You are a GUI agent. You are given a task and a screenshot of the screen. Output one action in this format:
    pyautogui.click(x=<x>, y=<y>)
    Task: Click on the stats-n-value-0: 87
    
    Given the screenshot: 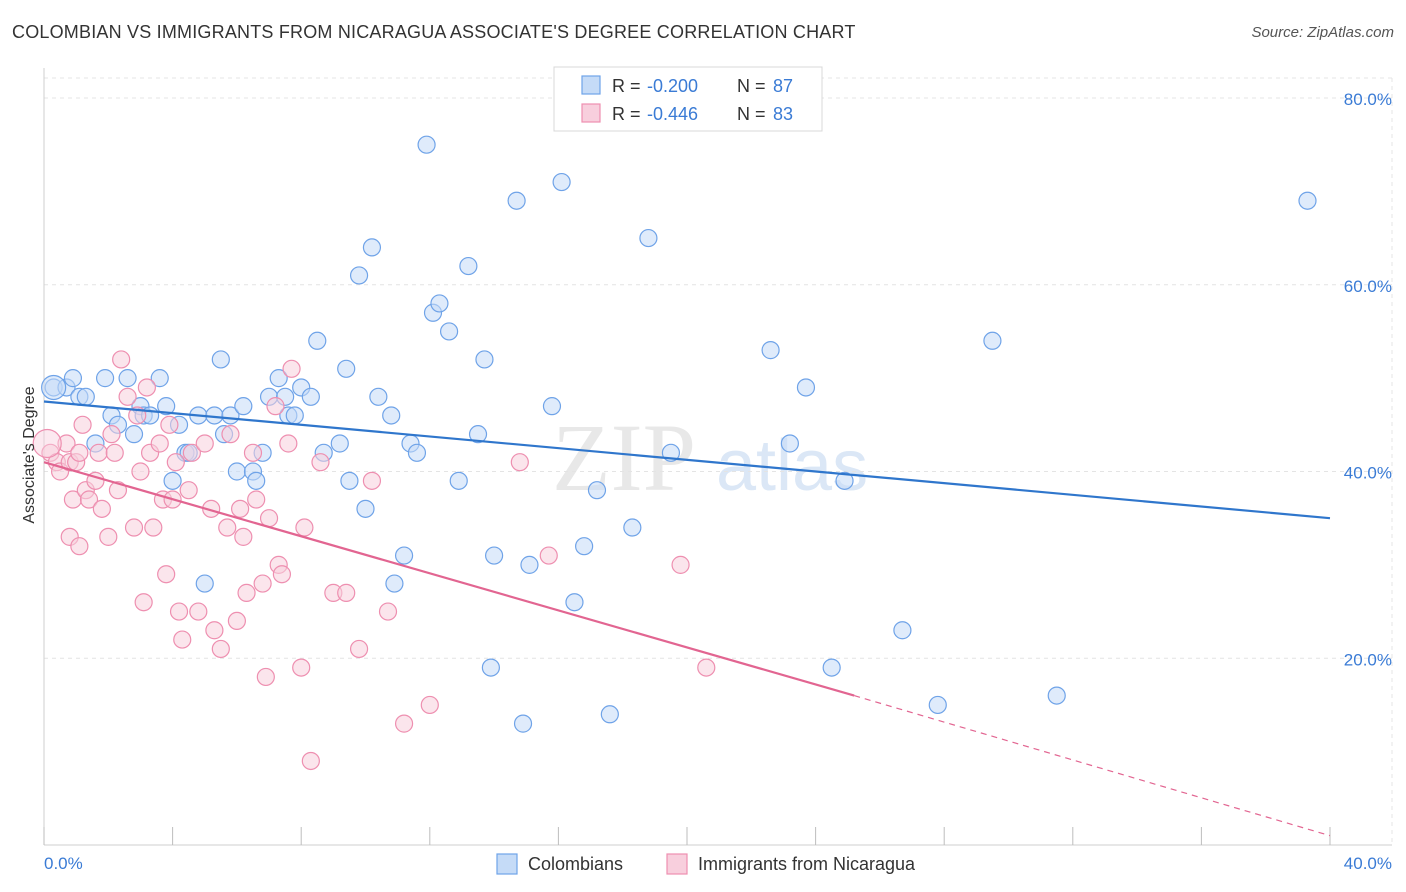 What is the action you would take?
    pyautogui.click(x=783, y=86)
    